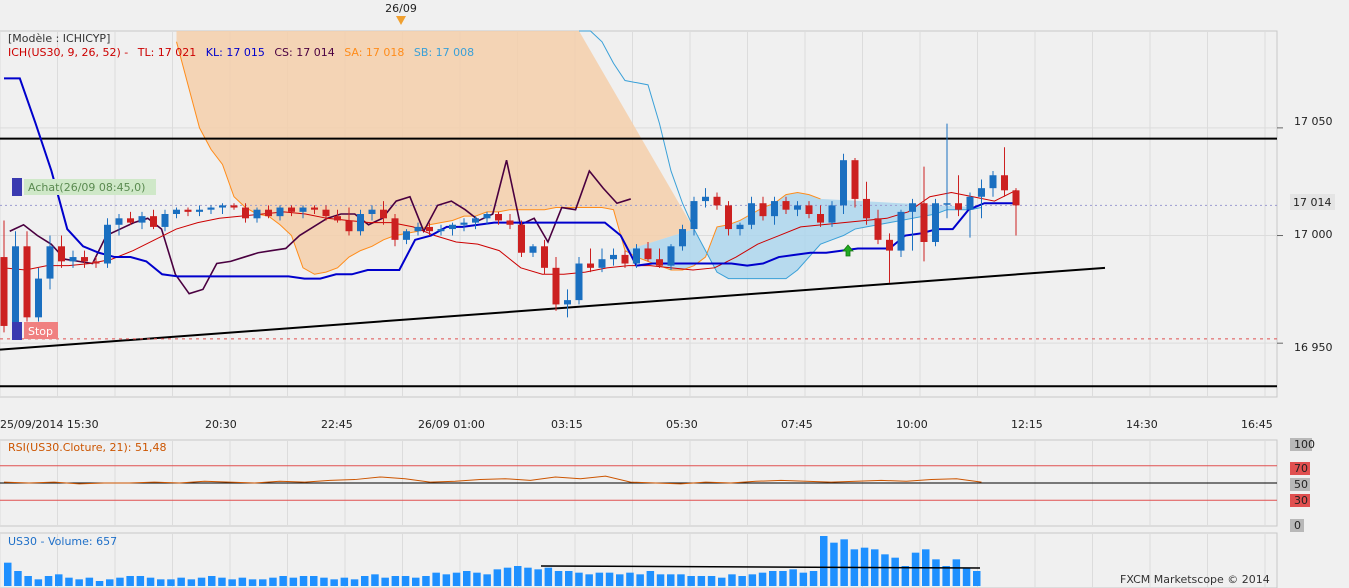 The width and height of the screenshot is (1349, 588). What do you see at coordinates (17, 331) in the screenshot?
I see `stop-marker-icon` at bounding box center [17, 331].